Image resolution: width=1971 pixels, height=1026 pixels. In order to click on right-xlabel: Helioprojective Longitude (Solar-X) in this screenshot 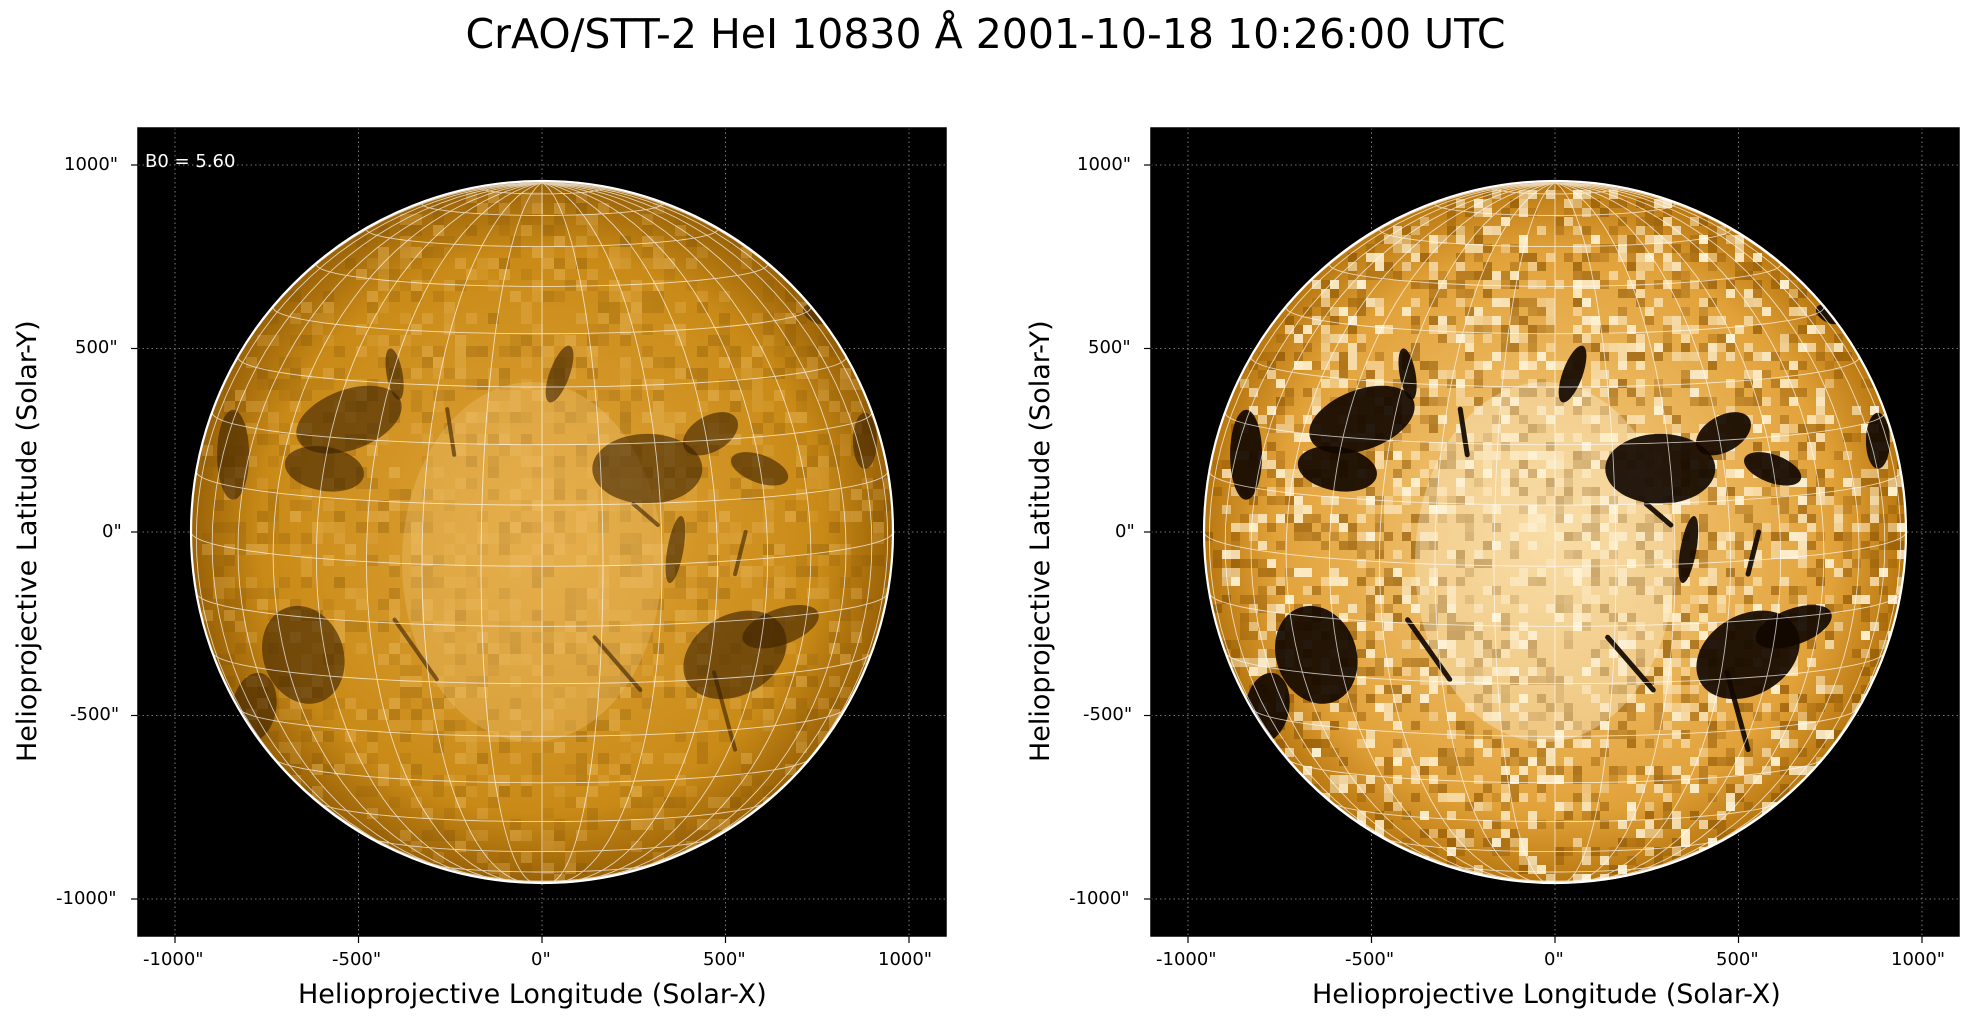, I will do `click(1546, 994)`.